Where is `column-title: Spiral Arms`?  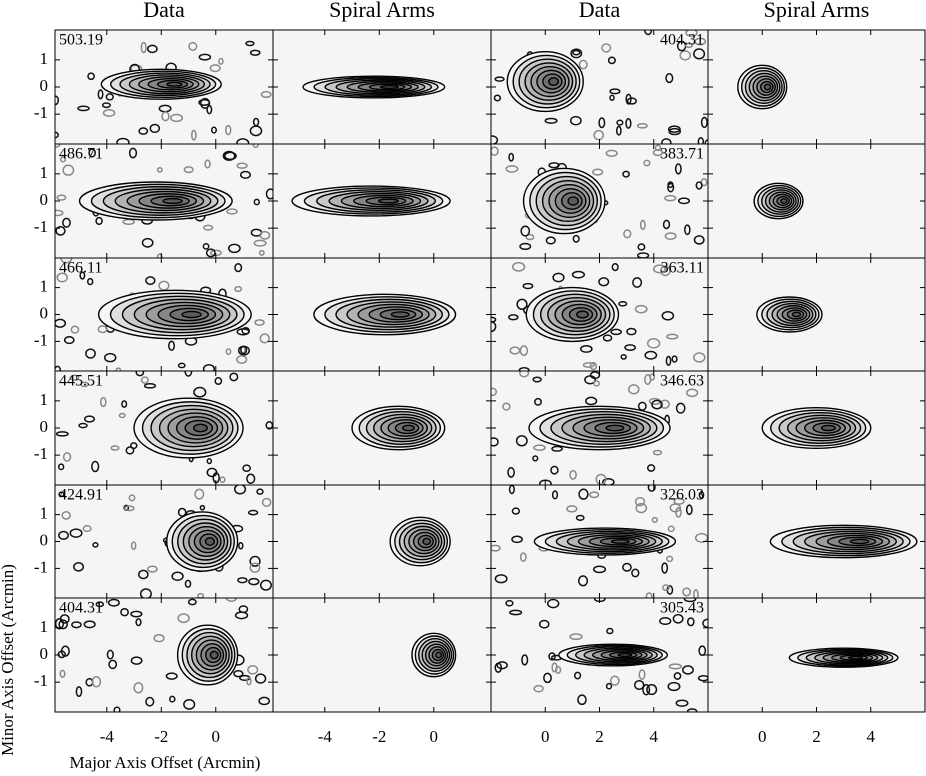
column-title: Spiral Arms is located at coordinates (382, 11).